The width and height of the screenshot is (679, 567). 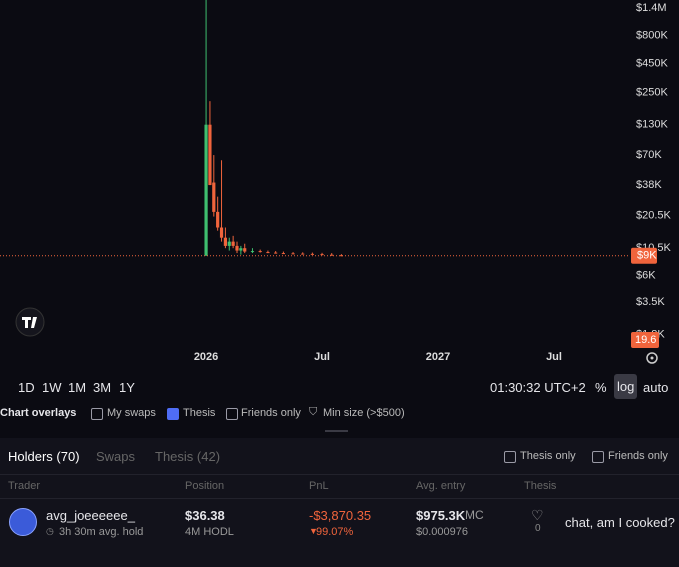 I want to click on y-tick-label: $130K, so click(x=652, y=125).